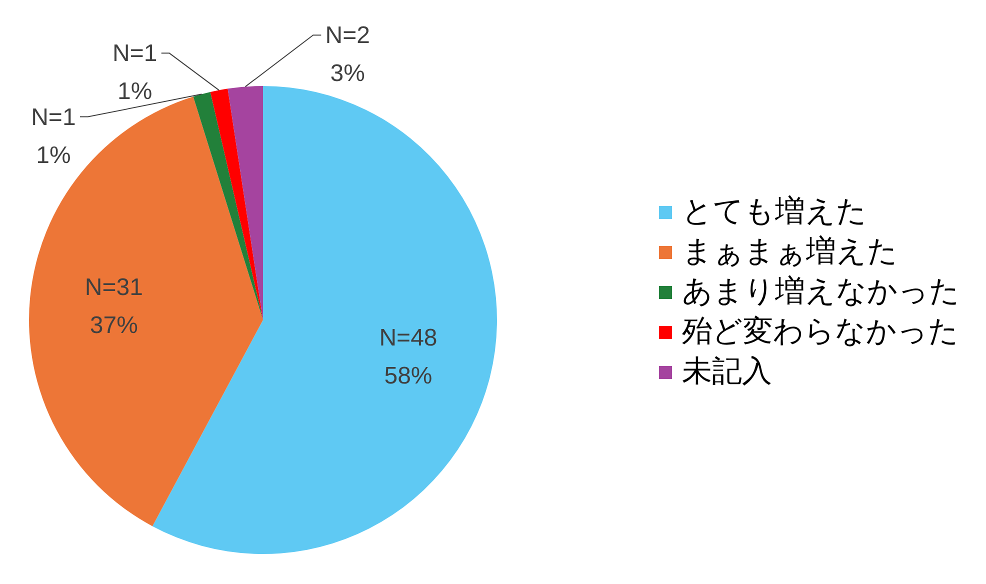 This screenshot has width=986, height=584. I want to click on legend-label: 未記入, so click(727, 372).